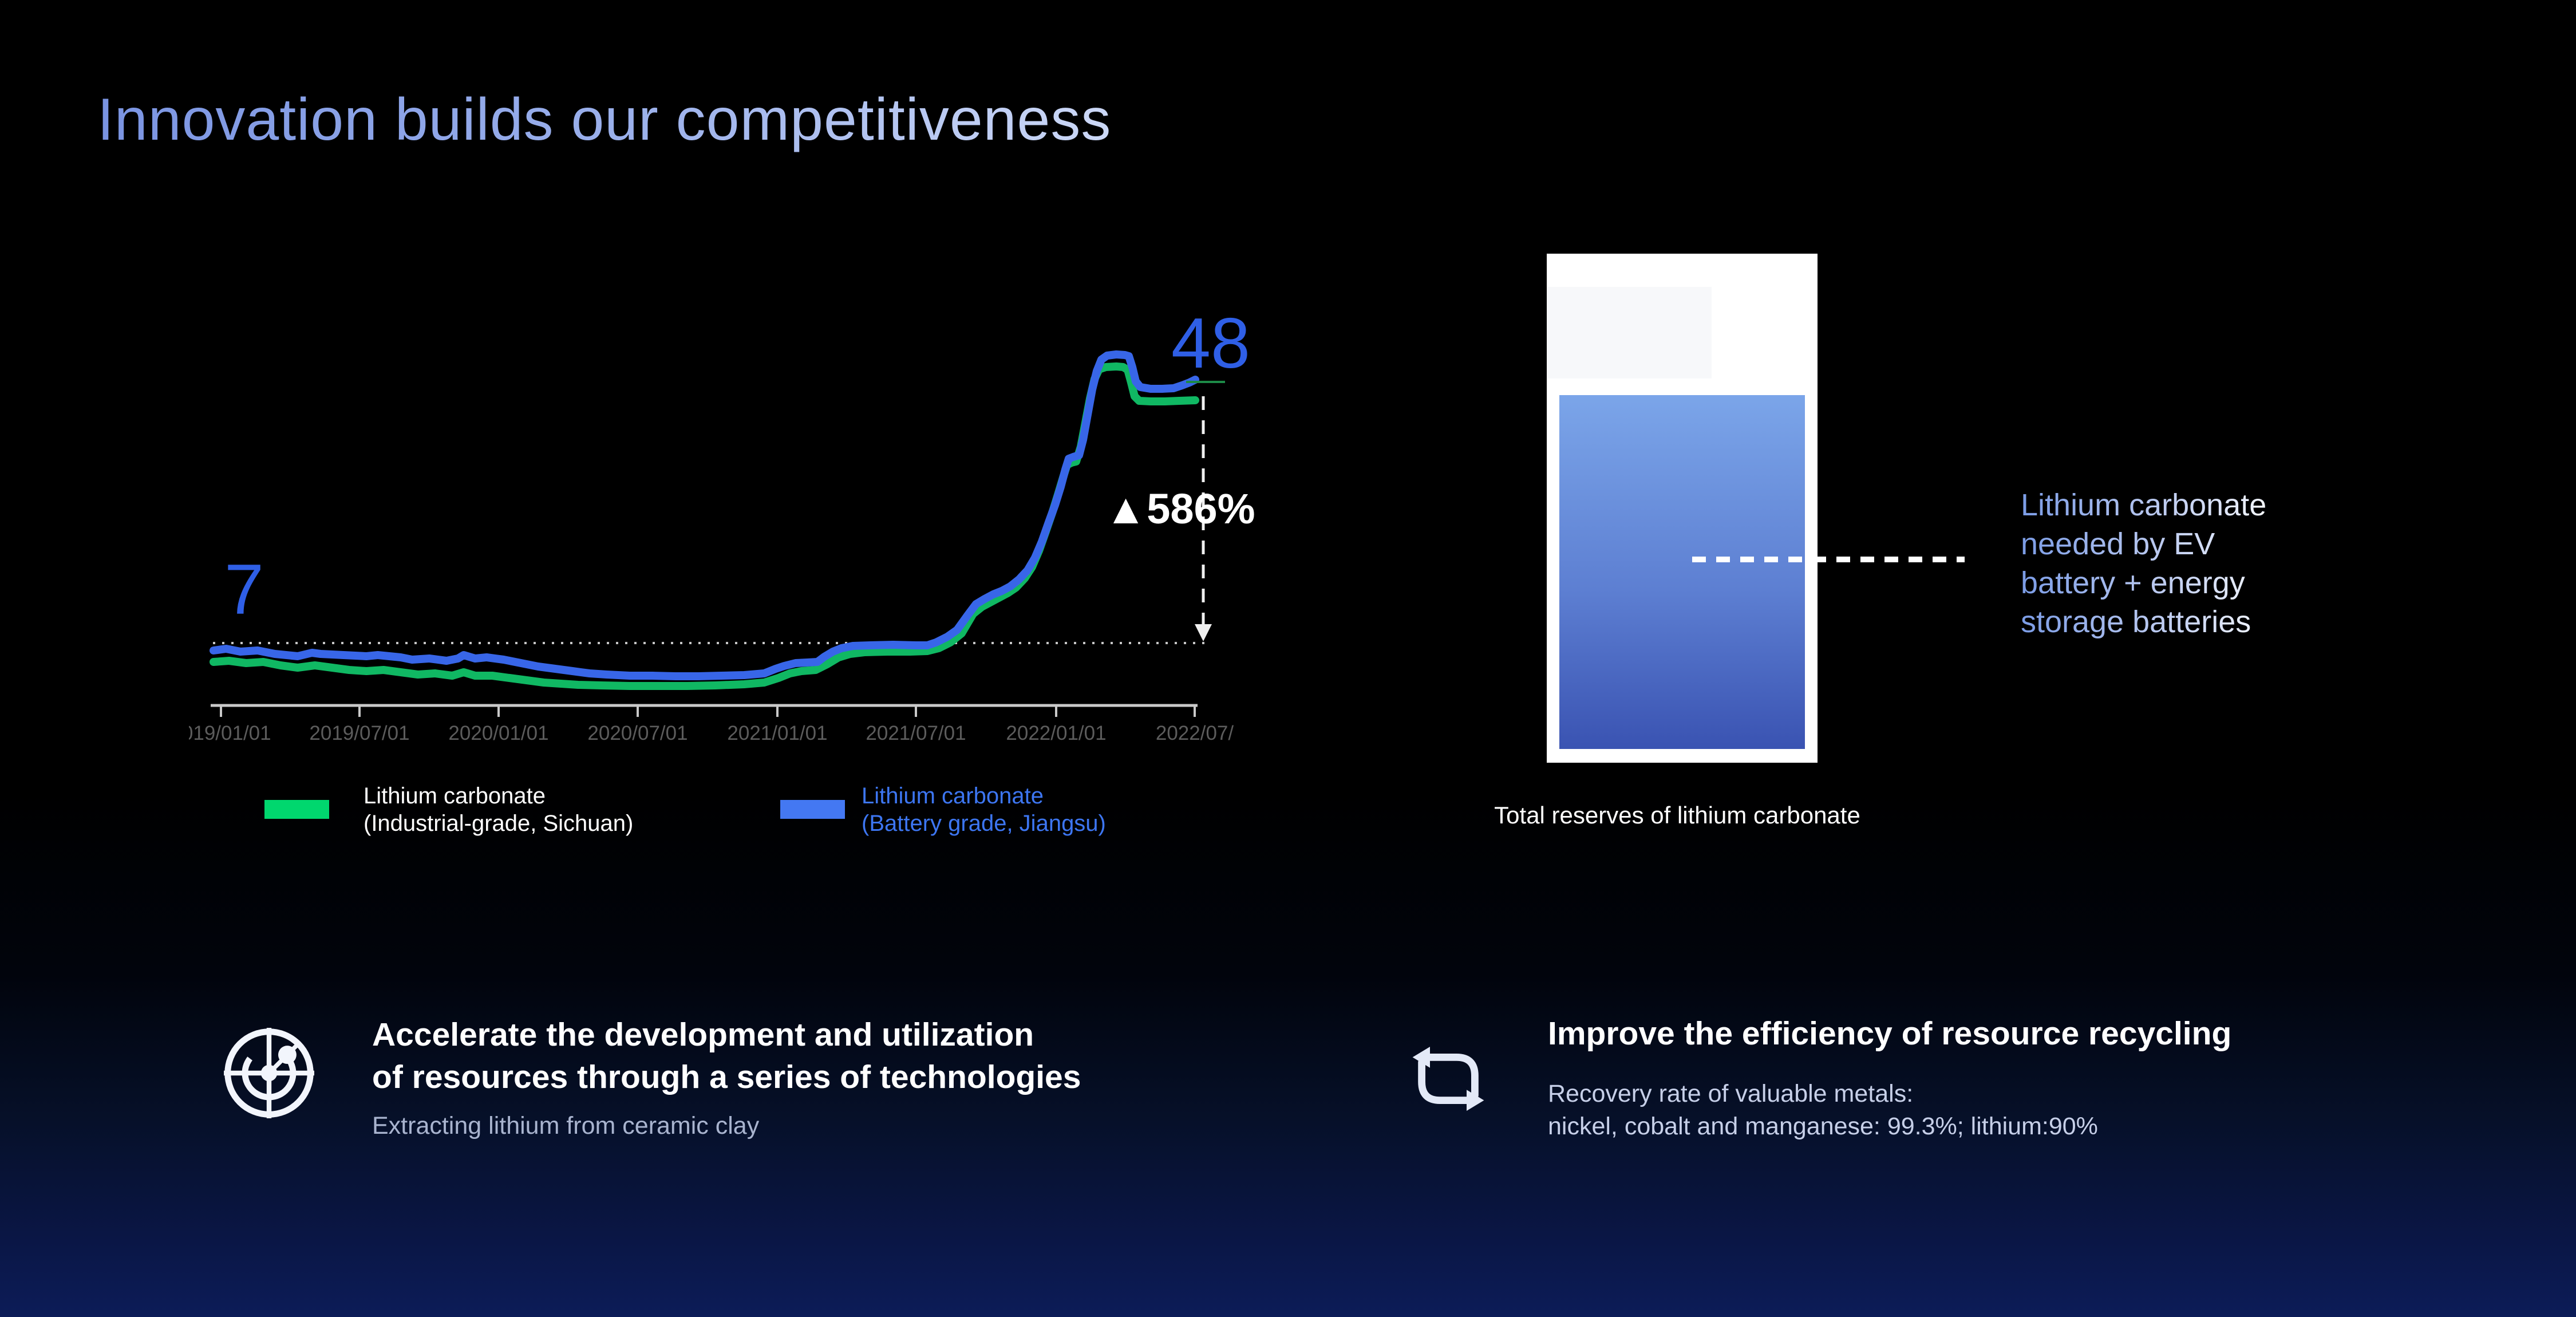 The width and height of the screenshot is (2576, 1317). I want to click on reserve-empty-shade, so click(1629, 332).